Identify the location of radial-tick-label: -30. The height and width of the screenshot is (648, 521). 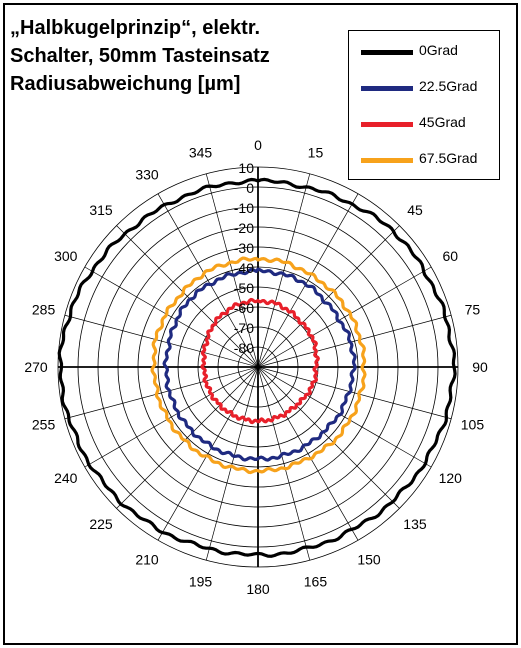
(244, 248).